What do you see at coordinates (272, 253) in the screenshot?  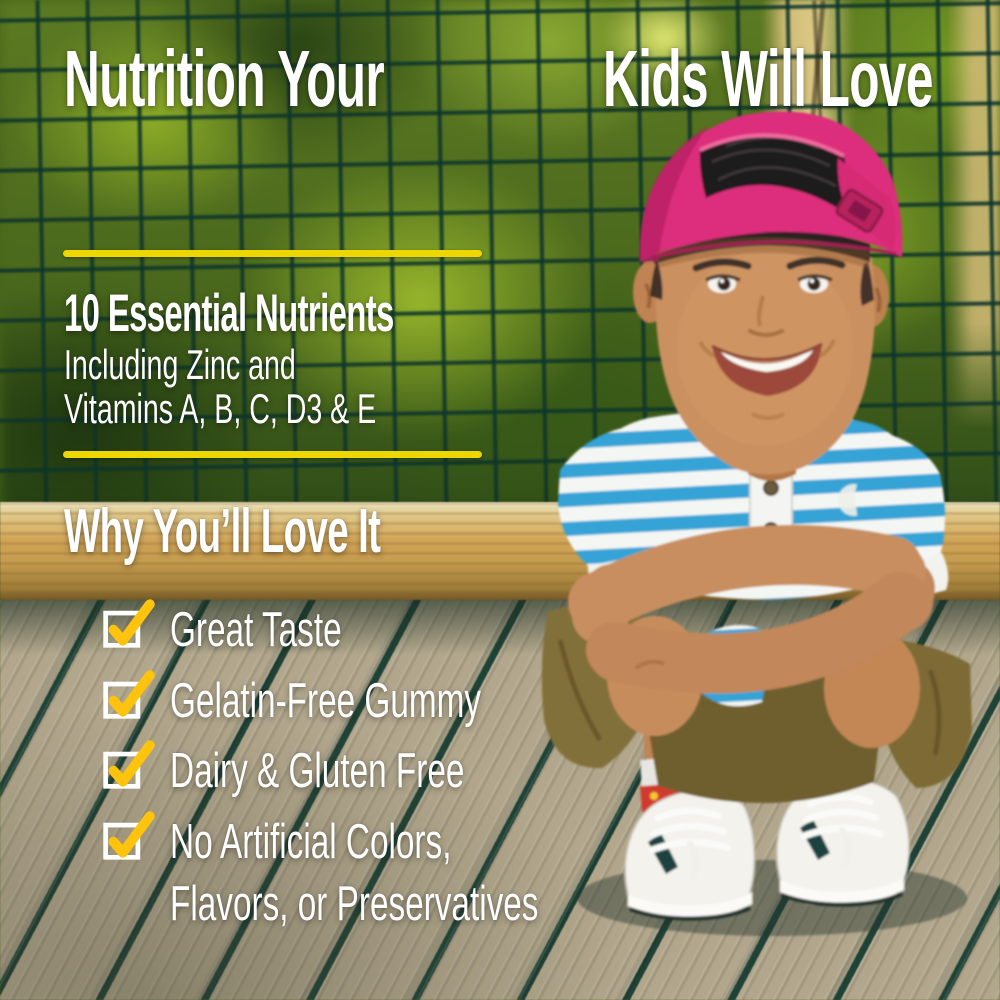 I see `yellow-divider-top` at bounding box center [272, 253].